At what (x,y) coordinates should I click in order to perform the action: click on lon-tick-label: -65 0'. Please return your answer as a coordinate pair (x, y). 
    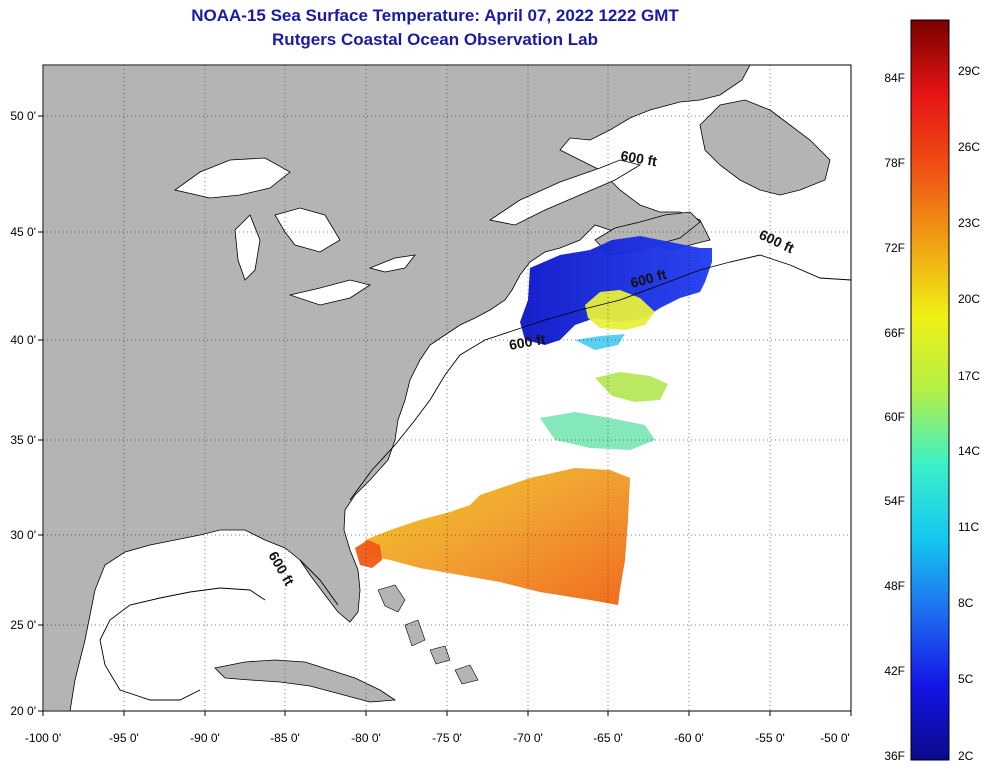
    Looking at the image, I should click on (608, 738).